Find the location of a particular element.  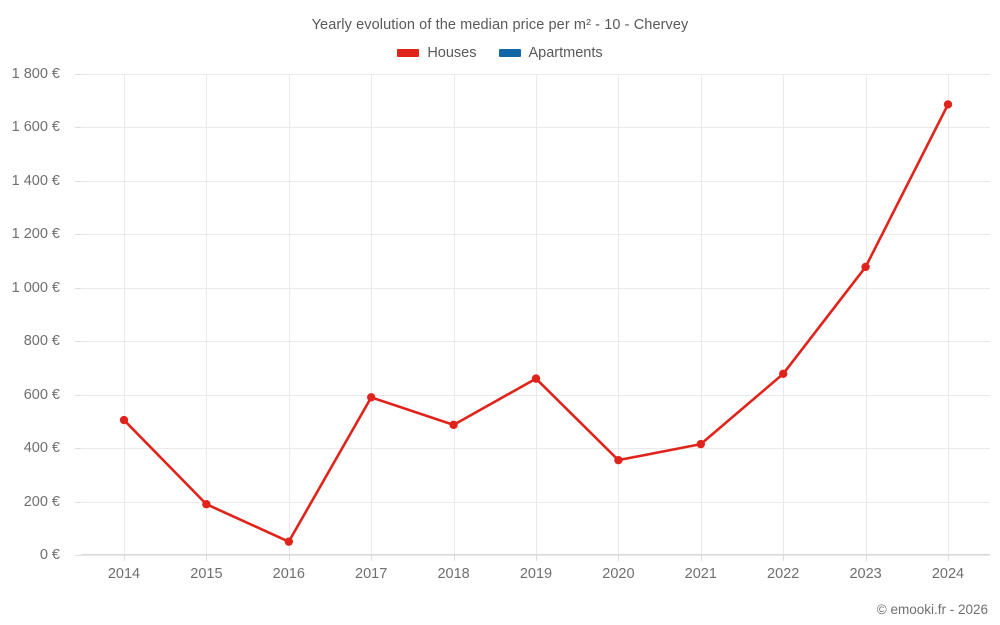

x-axis-tick-label: 2020 is located at coordinates (618, 574).